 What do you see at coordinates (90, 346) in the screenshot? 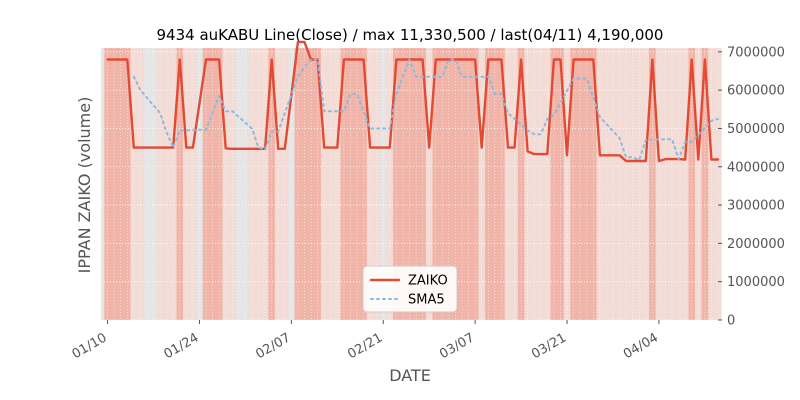
I see `x-tick-label: 01/10` at bounding box center [90, 346].